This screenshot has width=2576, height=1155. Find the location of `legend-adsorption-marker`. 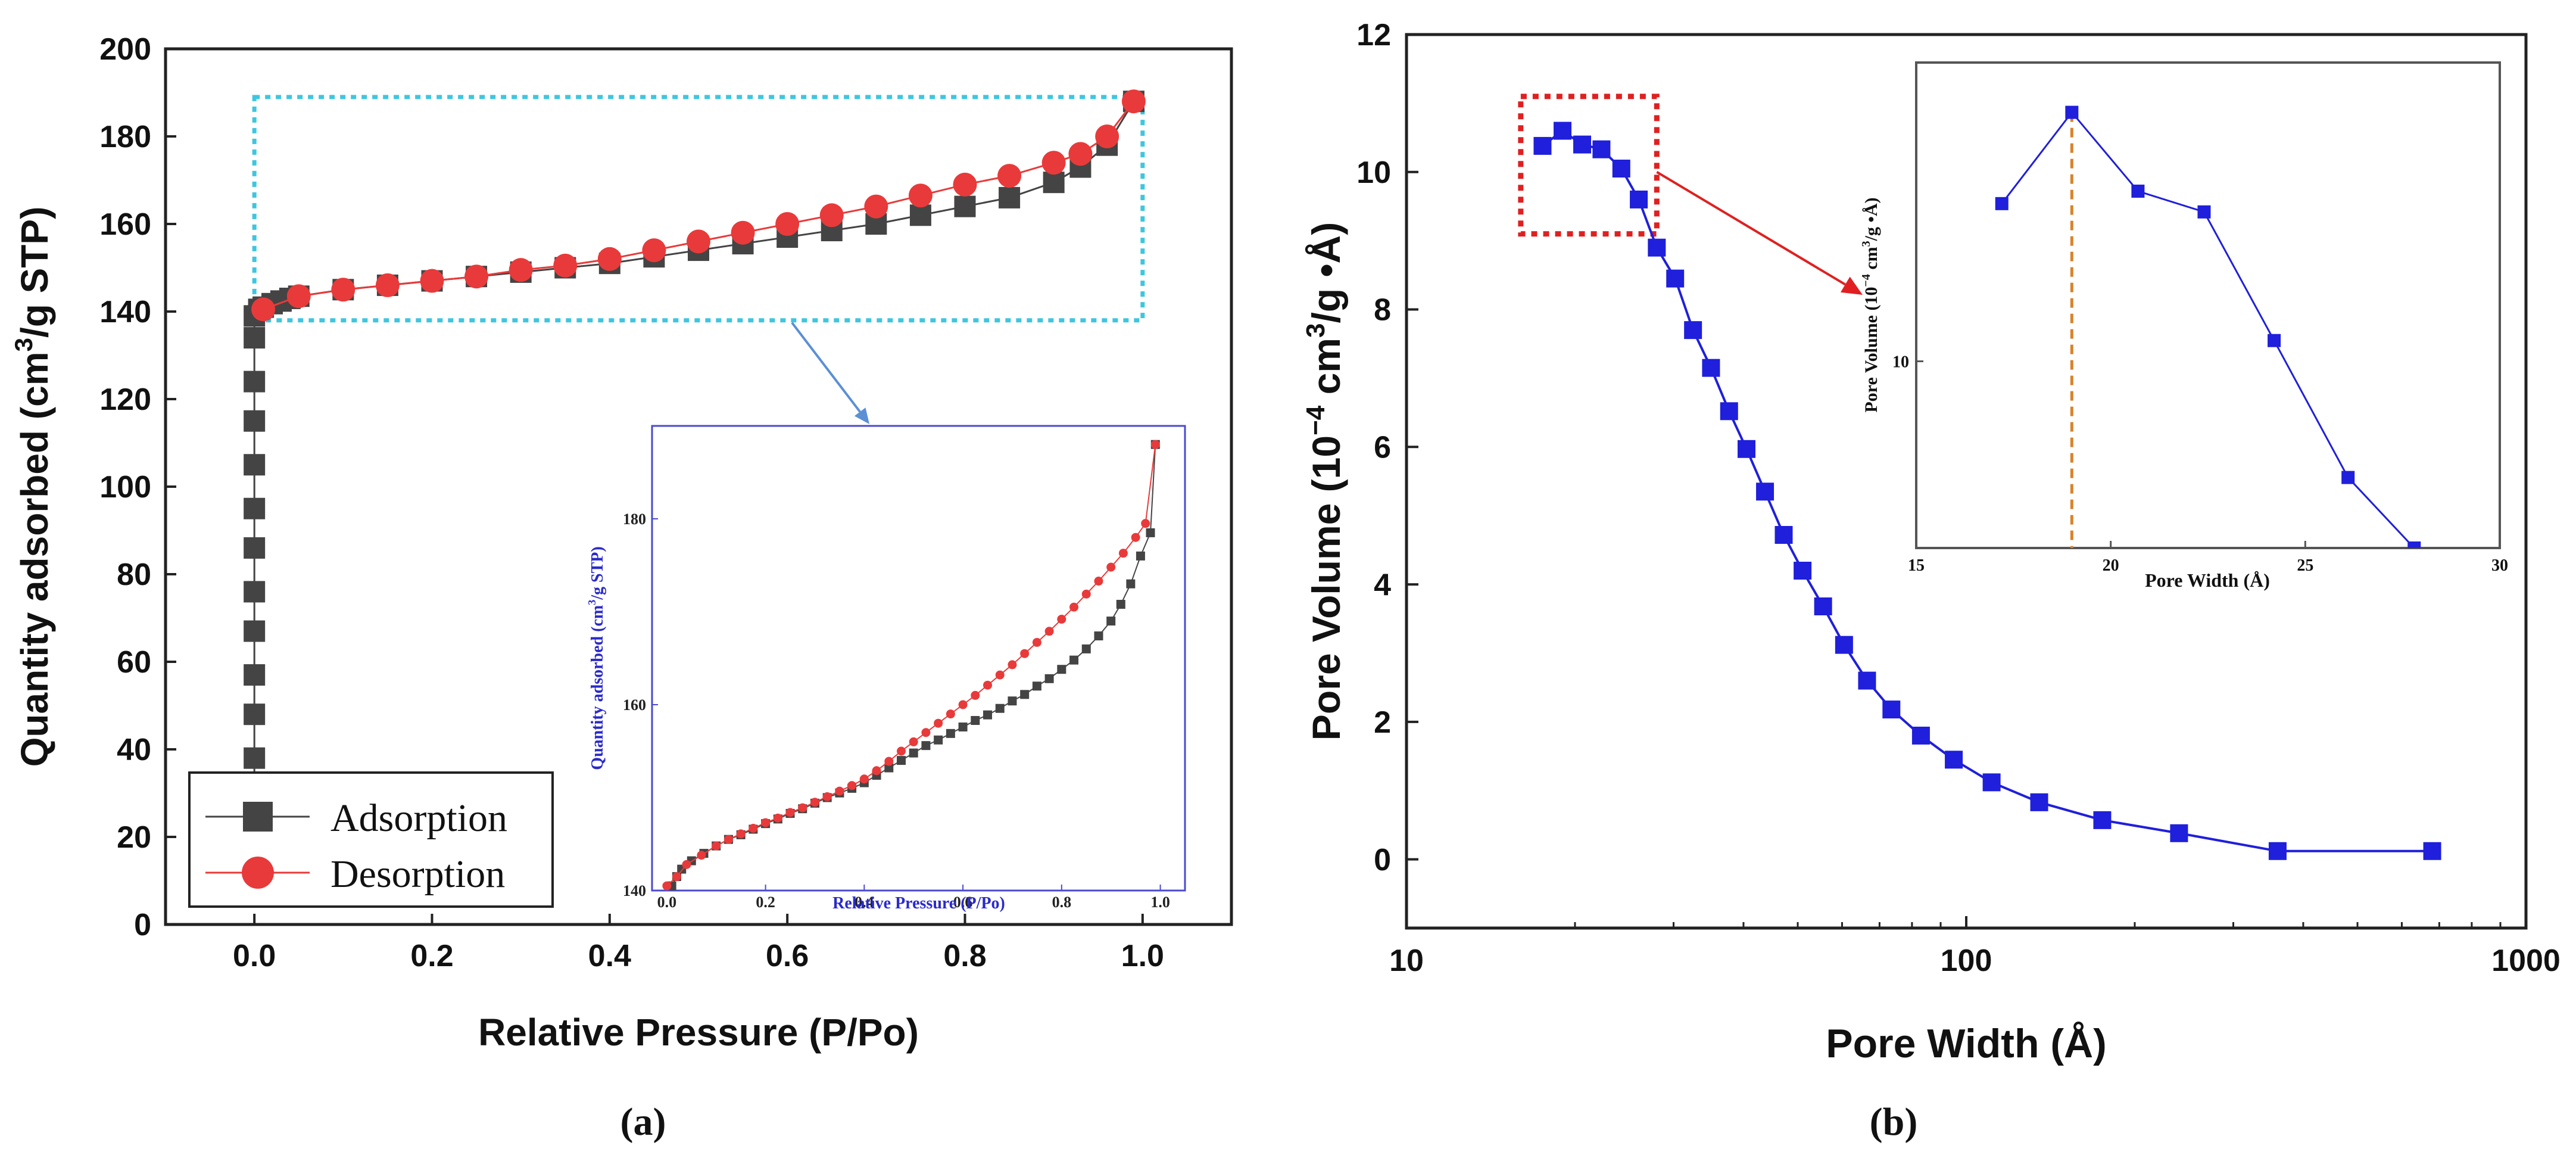

legend-adsorption-marker is located at coordinates (258, 817).